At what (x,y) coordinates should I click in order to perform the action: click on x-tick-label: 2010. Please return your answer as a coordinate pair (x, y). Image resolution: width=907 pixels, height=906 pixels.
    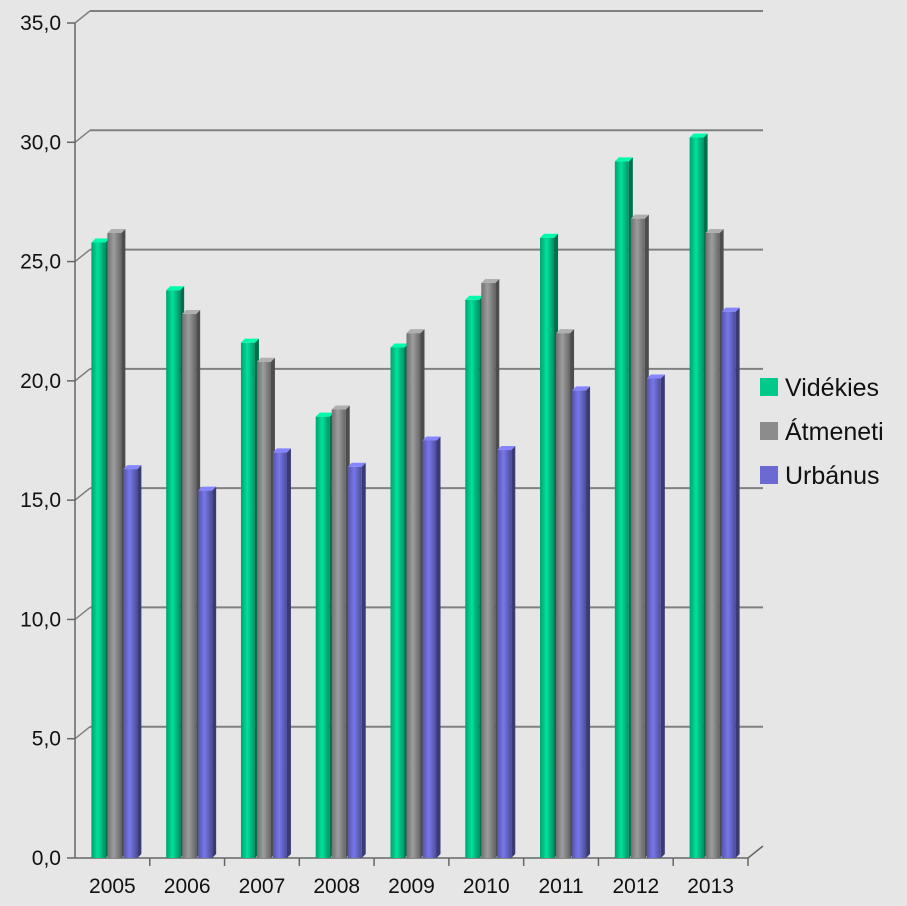
    Looking at the image, I should click on (486, 886).